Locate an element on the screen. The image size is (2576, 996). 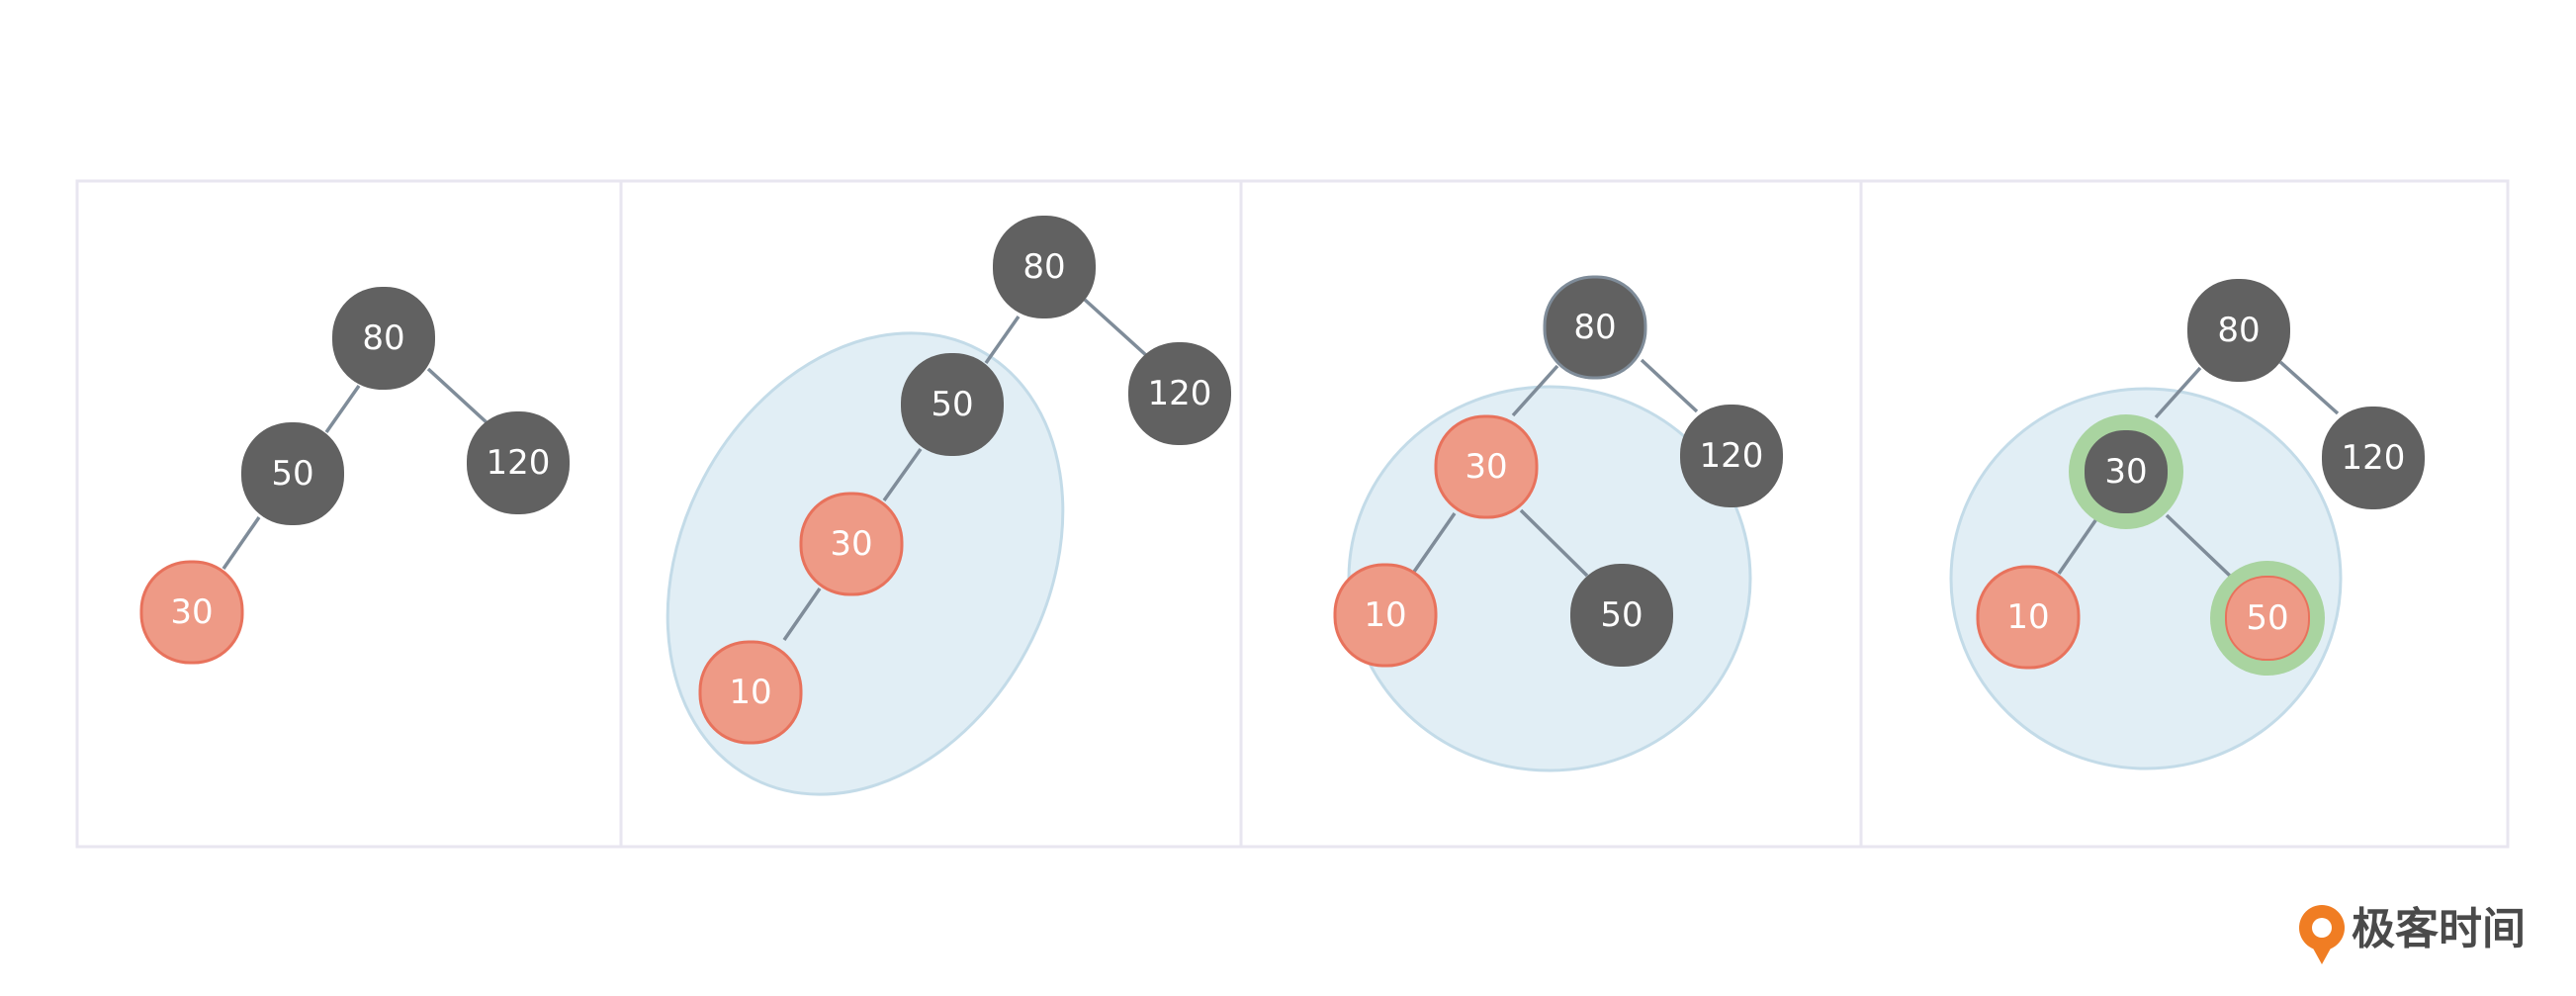
panel-4-tree: 80 120 30 10 50 is located at coordinates (2200, 474).